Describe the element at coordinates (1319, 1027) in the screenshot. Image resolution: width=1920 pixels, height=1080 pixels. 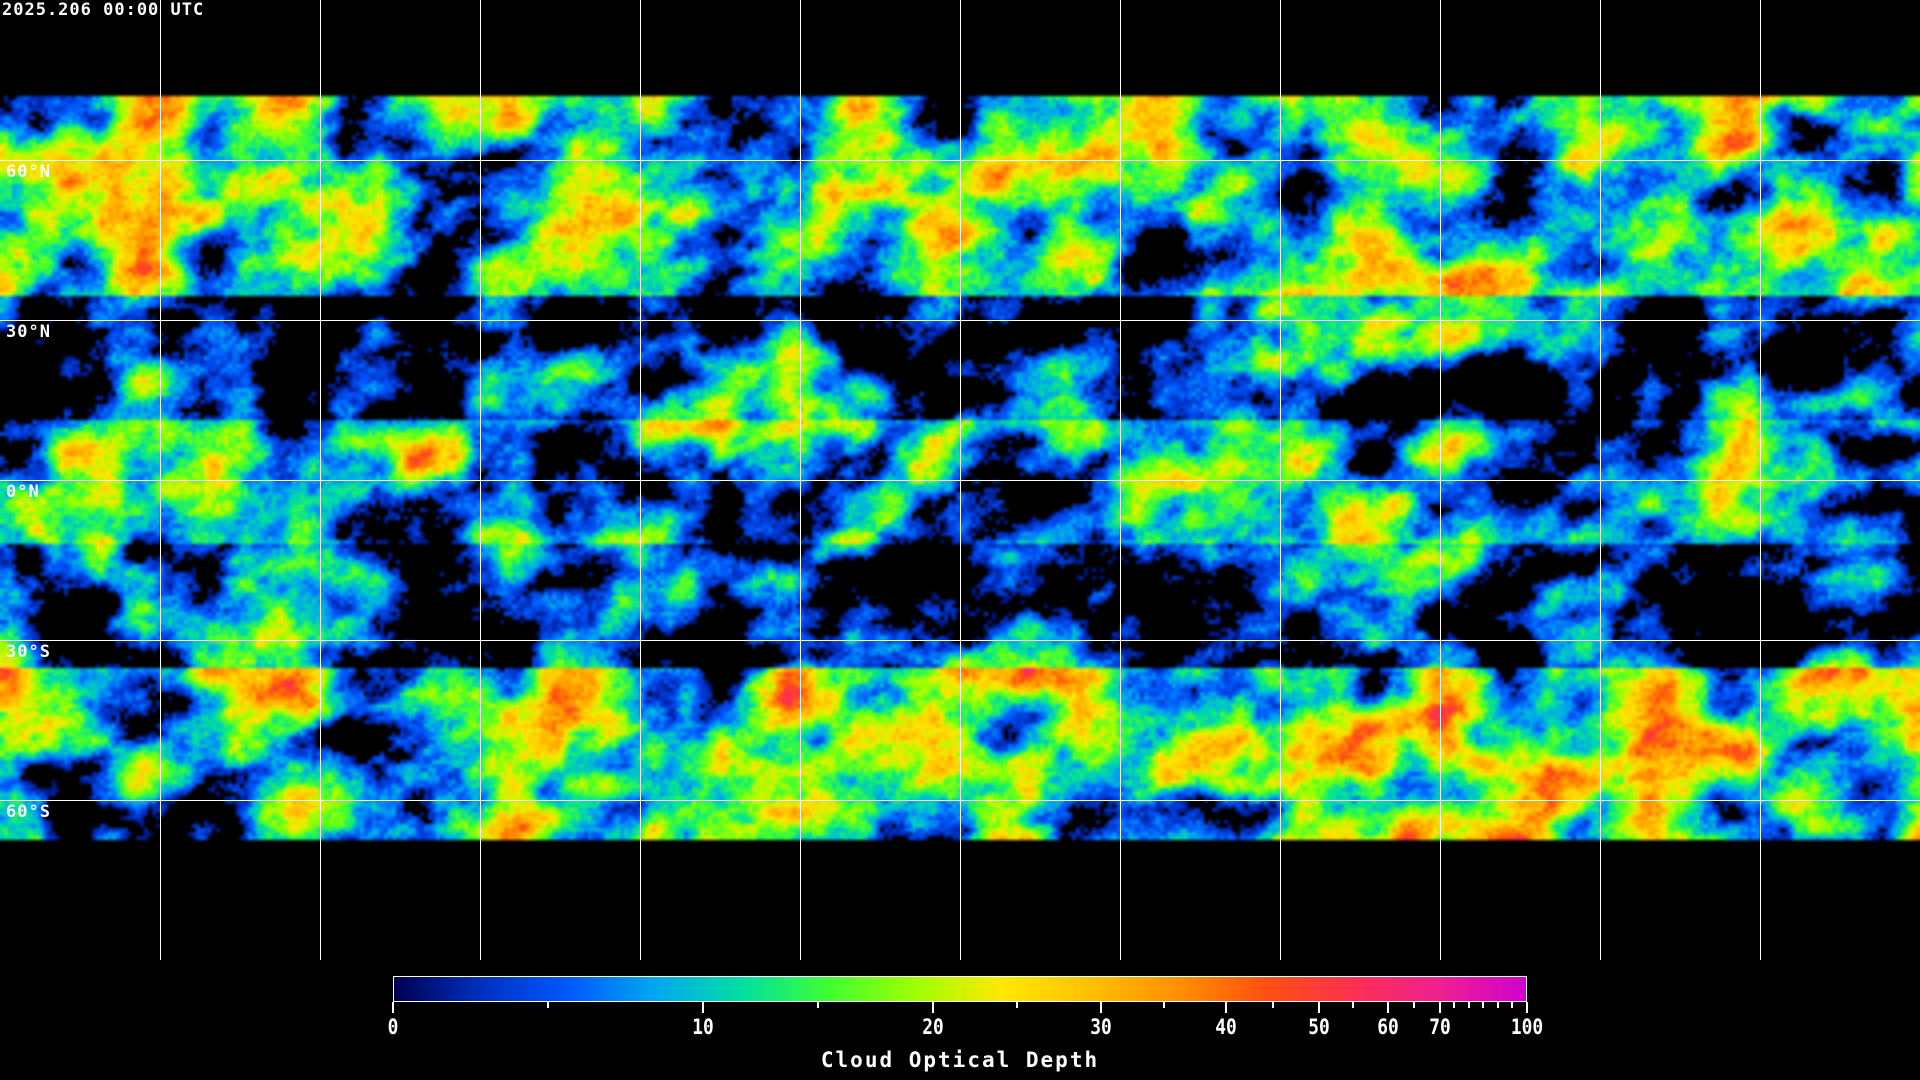
I see `tick-label: 50` at that location.